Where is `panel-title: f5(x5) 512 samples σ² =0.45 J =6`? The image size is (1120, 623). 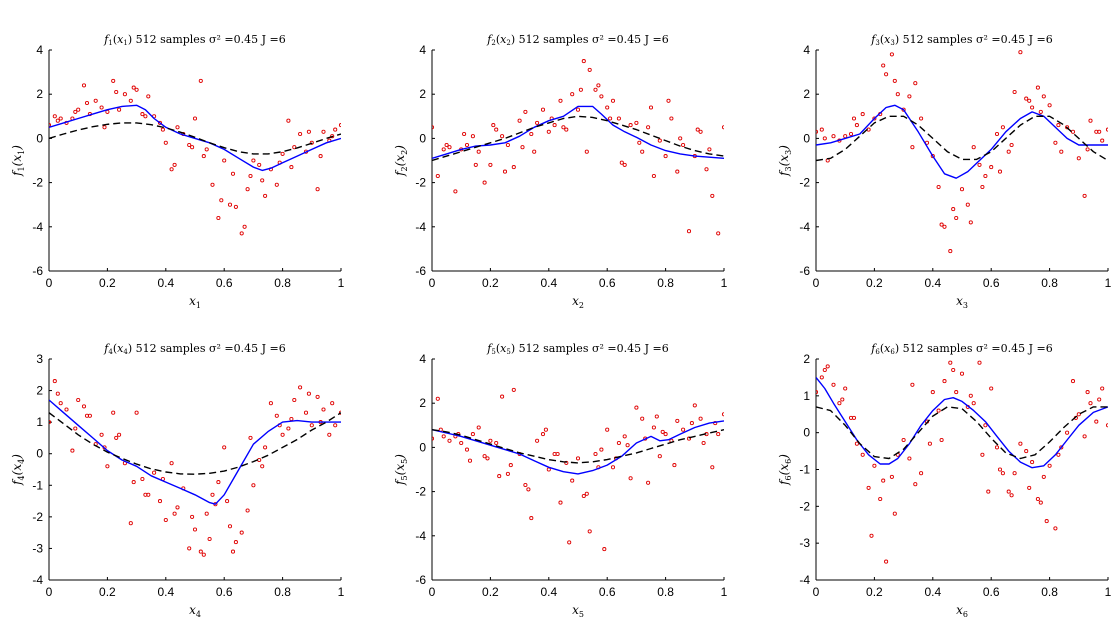
panel-title: f5(x5) 512 samples σ² =0.45 J =6 is located at coordinates (577, 349).